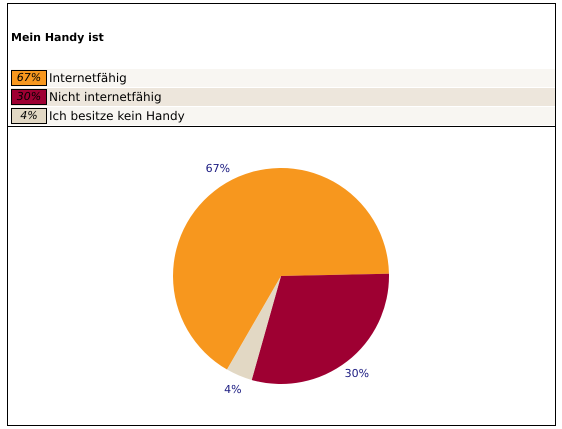  What do you see at coordinates (357, 373) in the screenshot?
I see `data-label: 30%` at bounding box center [357, 373].